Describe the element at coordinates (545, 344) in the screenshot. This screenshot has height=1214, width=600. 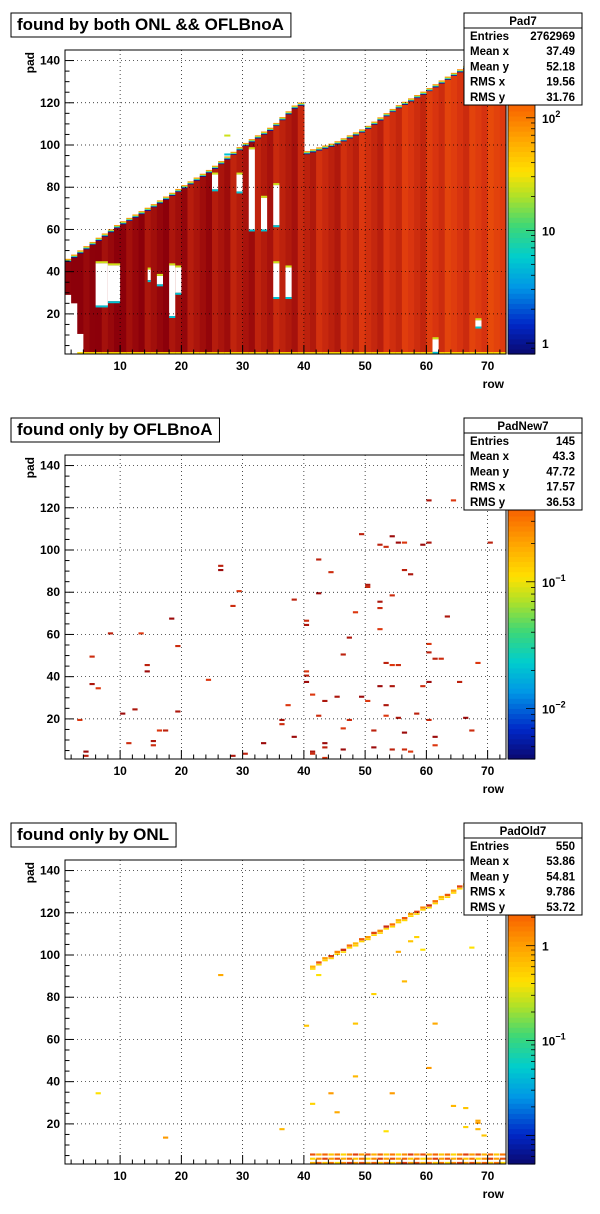
I see `color-bar-tick-label: 1` at that location.